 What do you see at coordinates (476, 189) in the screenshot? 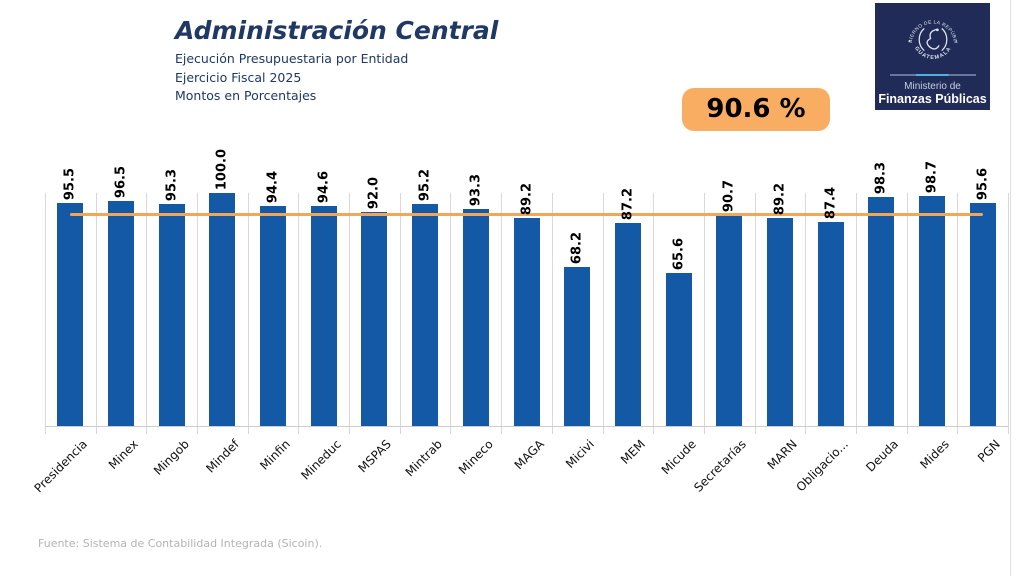
I see `bar-value-label: 93.3` at bounding box center [476, 189].